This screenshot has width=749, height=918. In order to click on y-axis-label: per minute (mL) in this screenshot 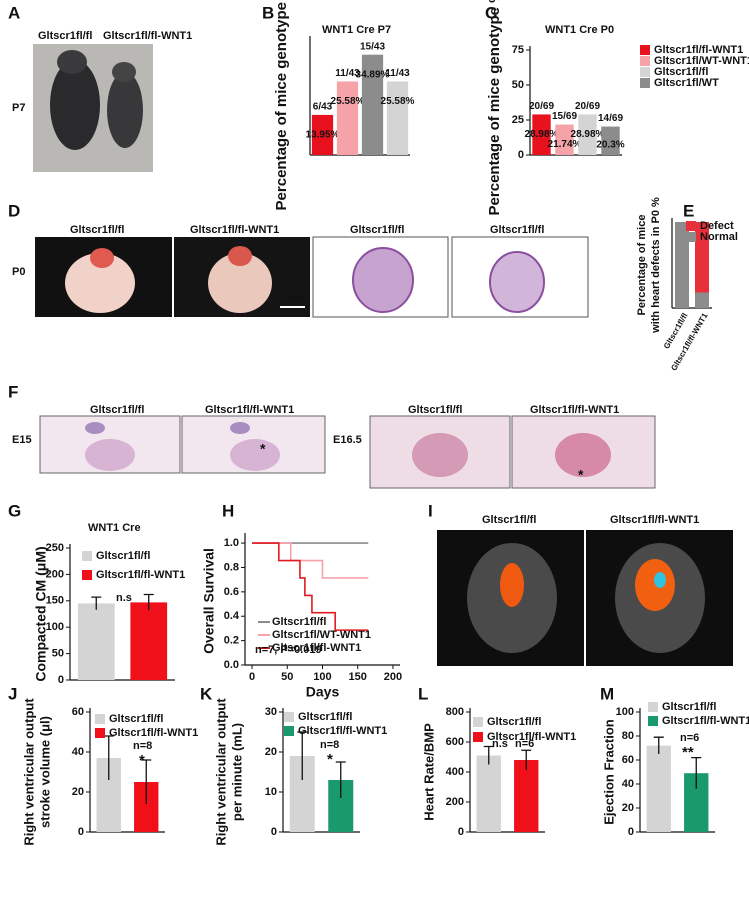, I will do `click(236, 772)`.